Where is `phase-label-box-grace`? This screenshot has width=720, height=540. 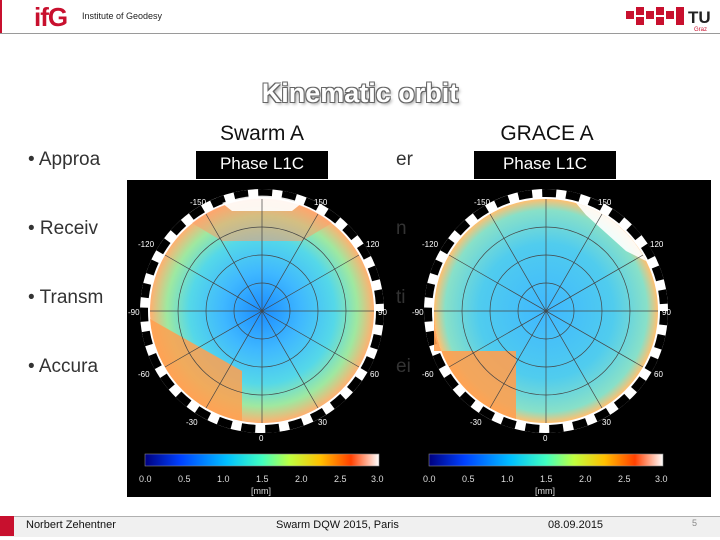
phase-label-box-grace is located at coordinates (545, 165).